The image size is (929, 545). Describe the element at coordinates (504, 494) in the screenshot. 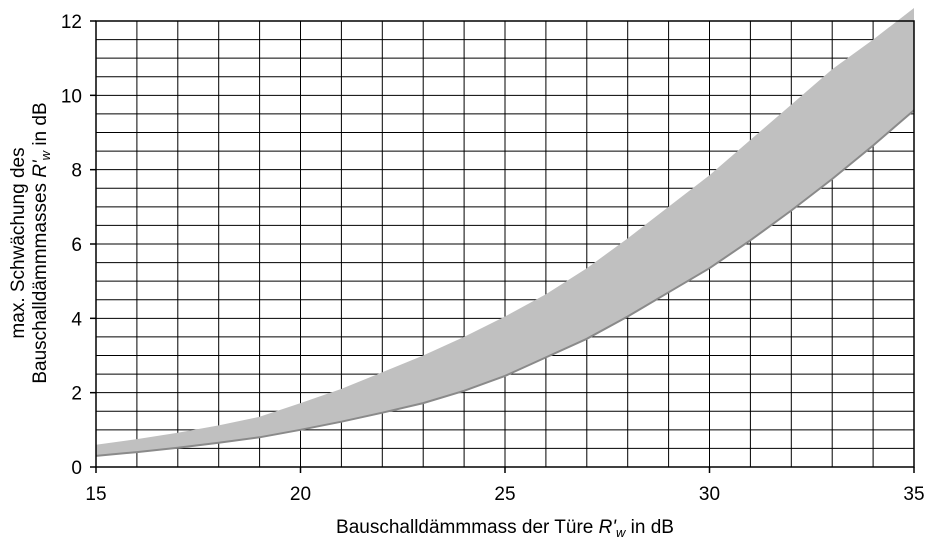

I see `x-tick-label: 25` at that location.